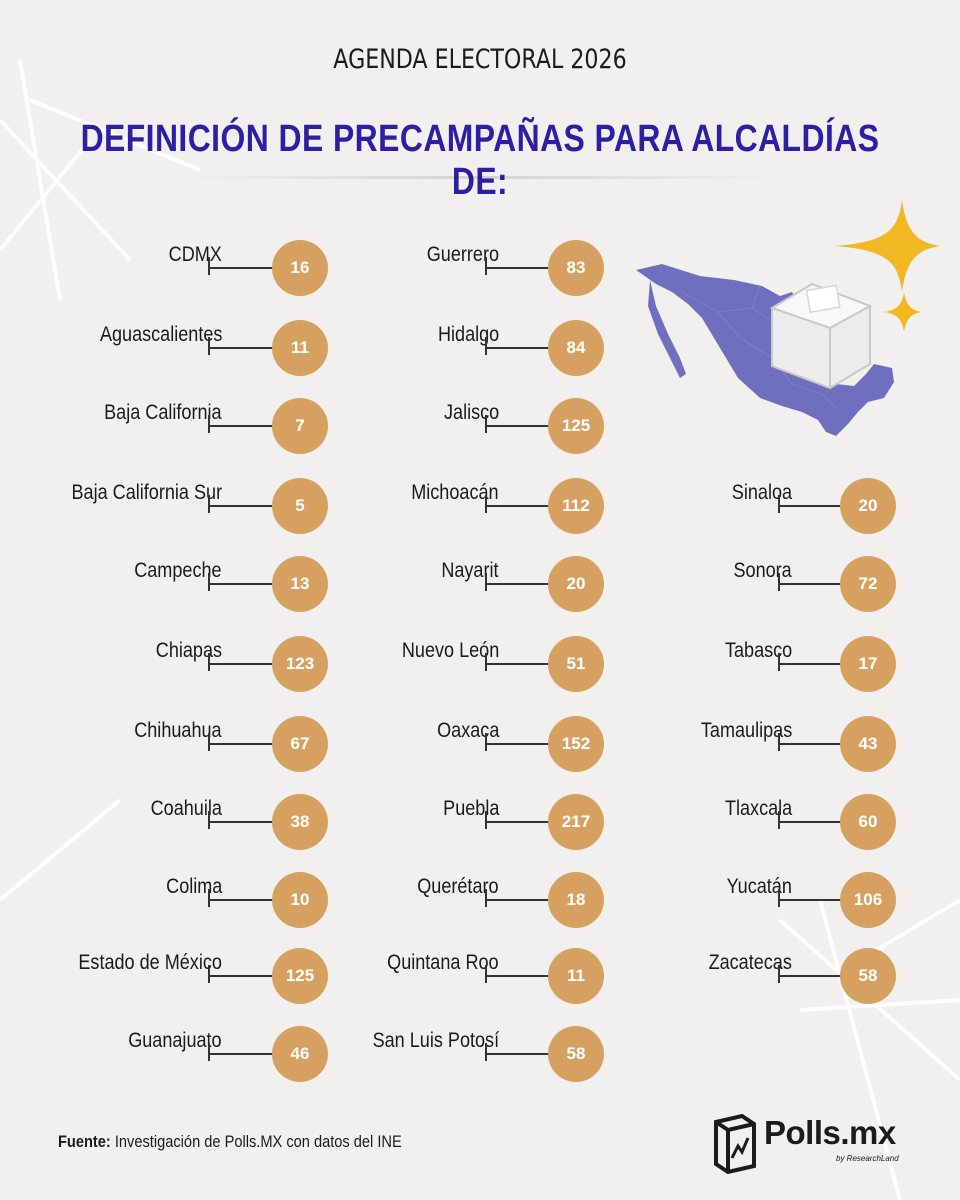 This screenshot has width=960, height=1200. What do you see at coordinates (576, 744) in the screenshot?
I see `count-badge: 152` at bounding box center [576, 744].